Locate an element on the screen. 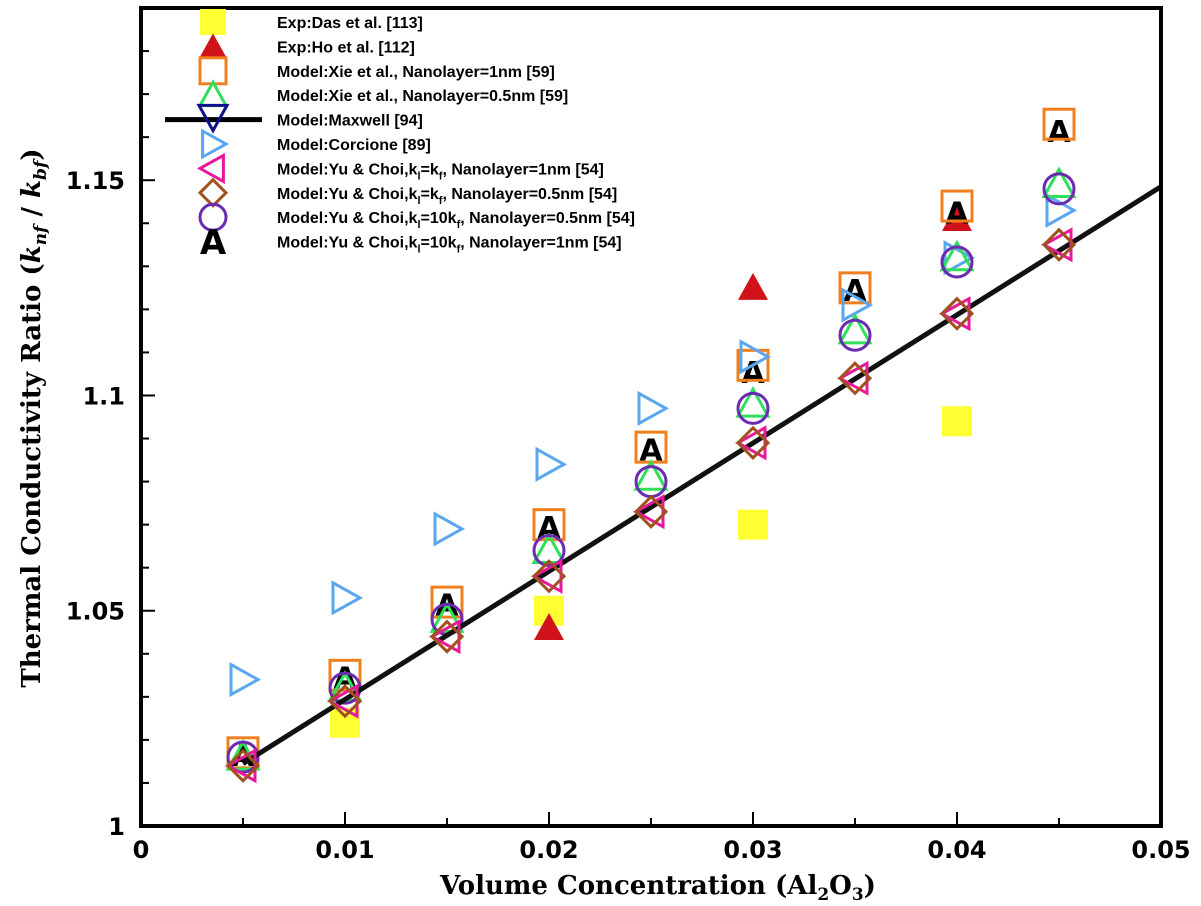  y-tick-label: 1.1 is located at coordinates (103, 396).